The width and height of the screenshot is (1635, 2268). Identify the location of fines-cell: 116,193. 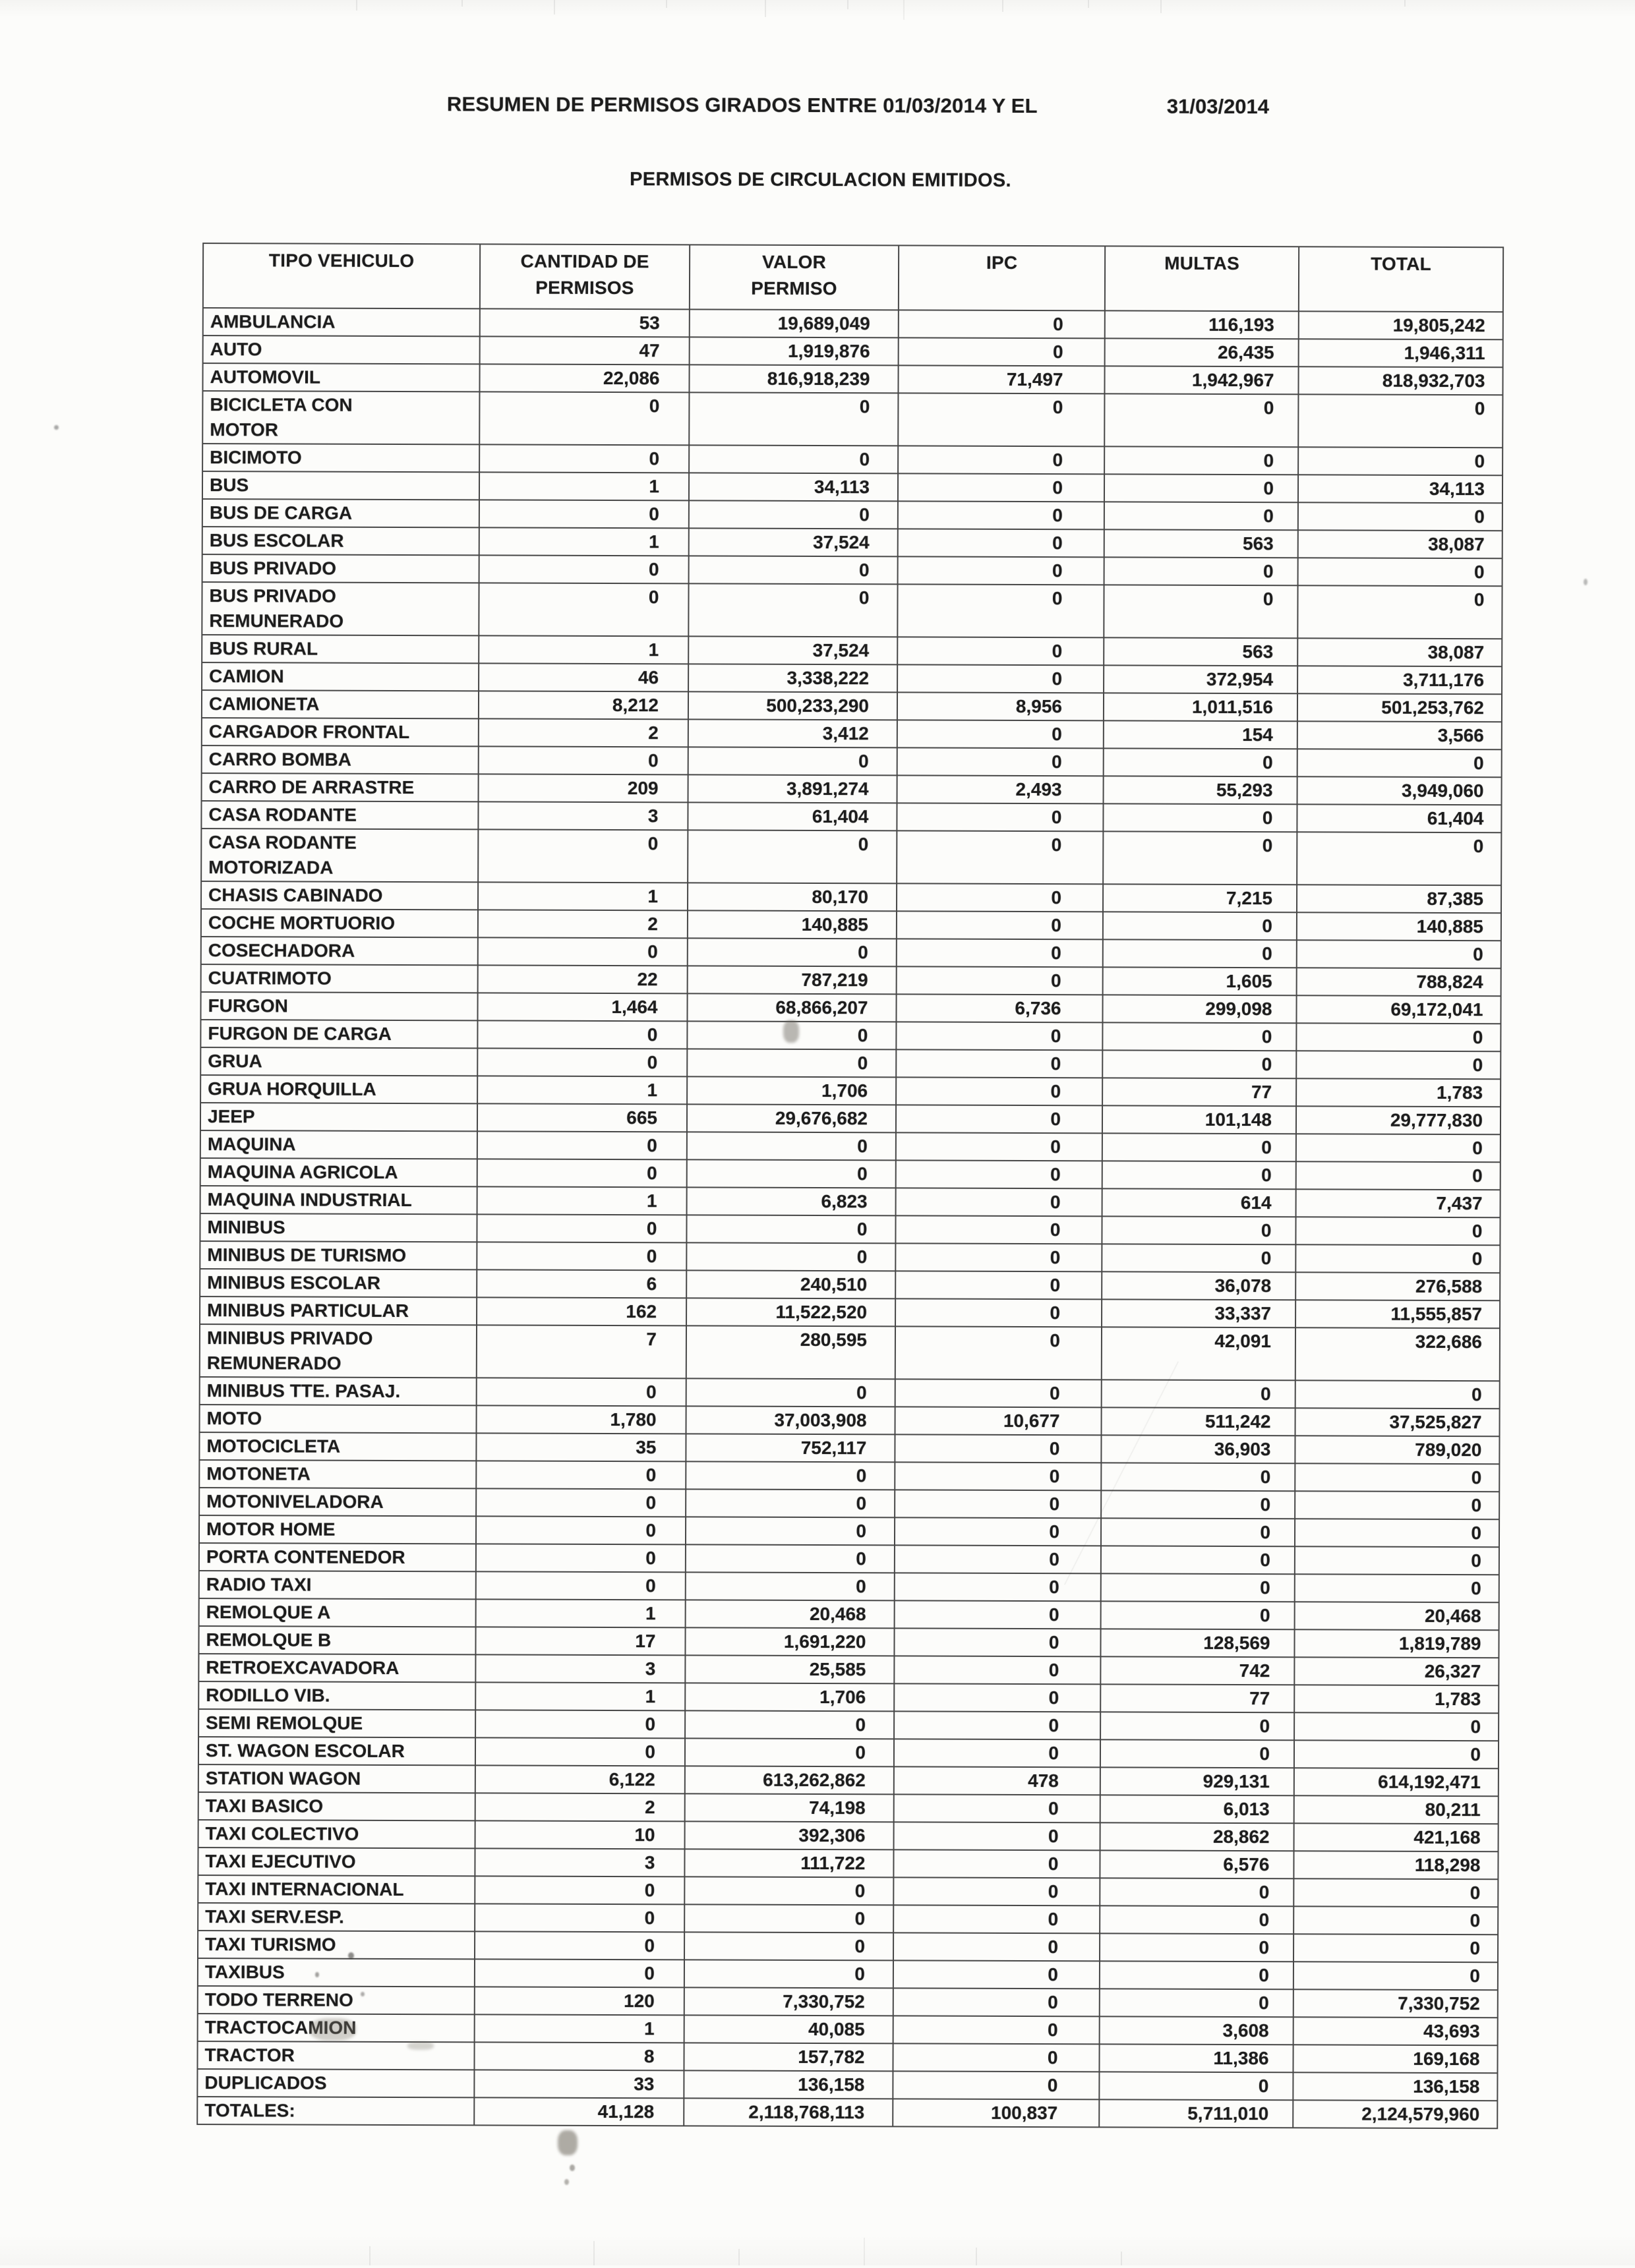
(1201, 324).